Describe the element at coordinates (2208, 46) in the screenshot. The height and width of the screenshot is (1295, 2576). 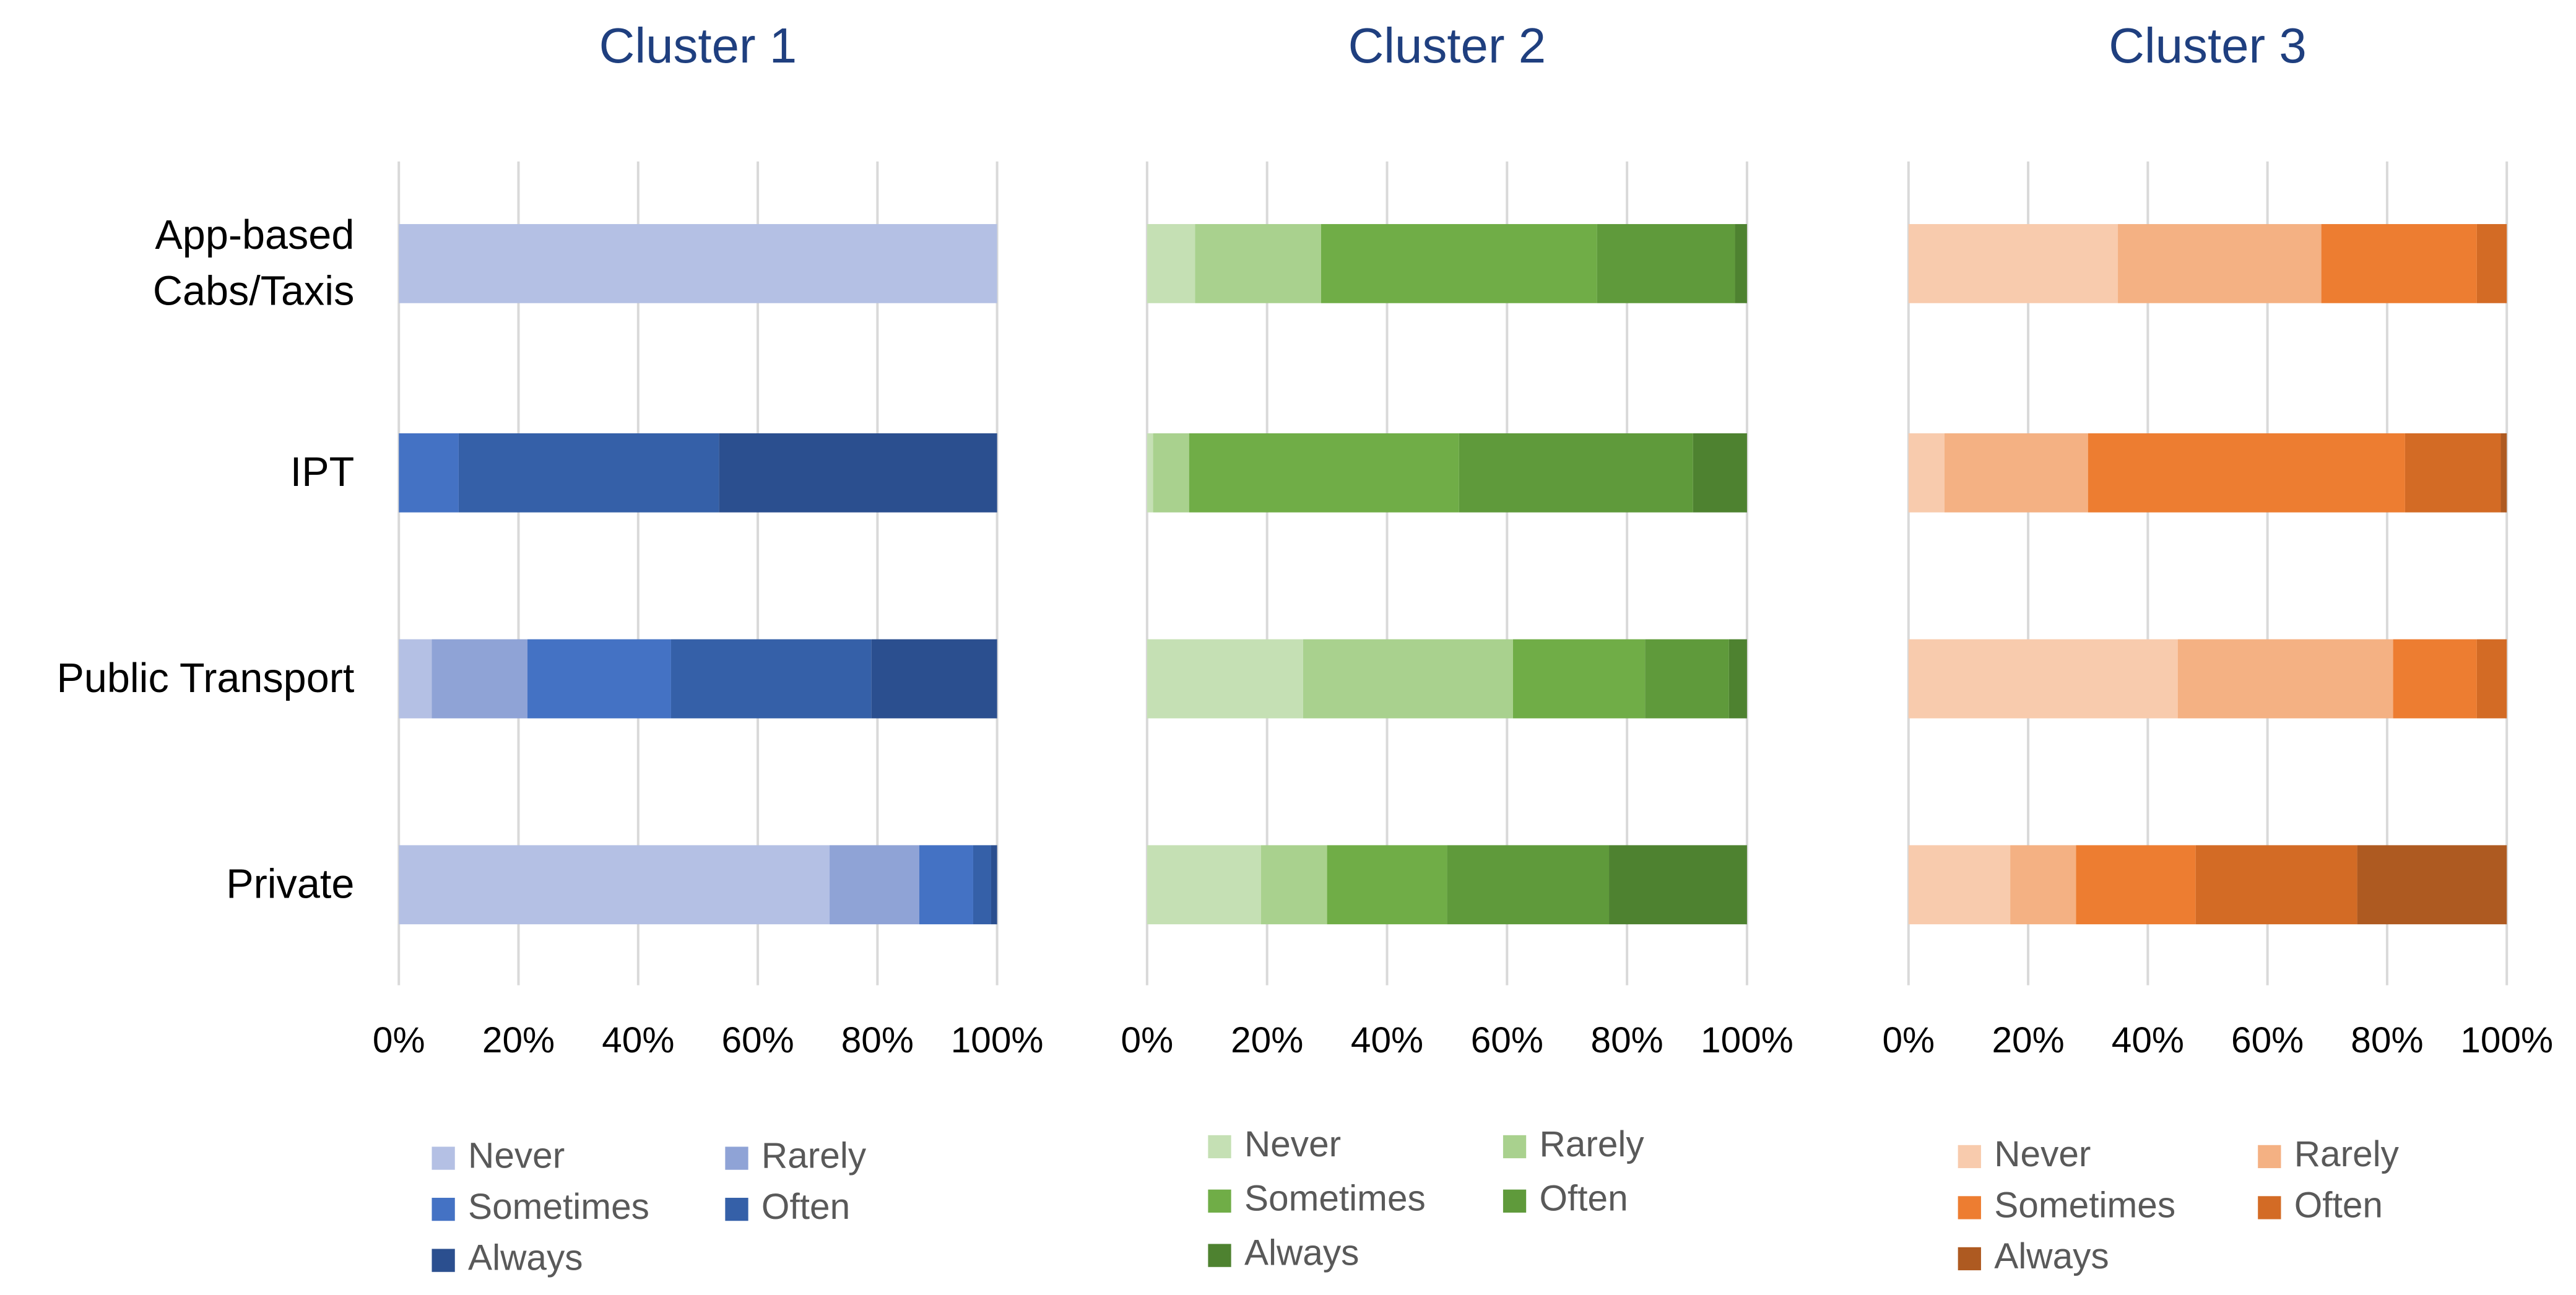
I see `chart-title: Cluster 3` at that location.